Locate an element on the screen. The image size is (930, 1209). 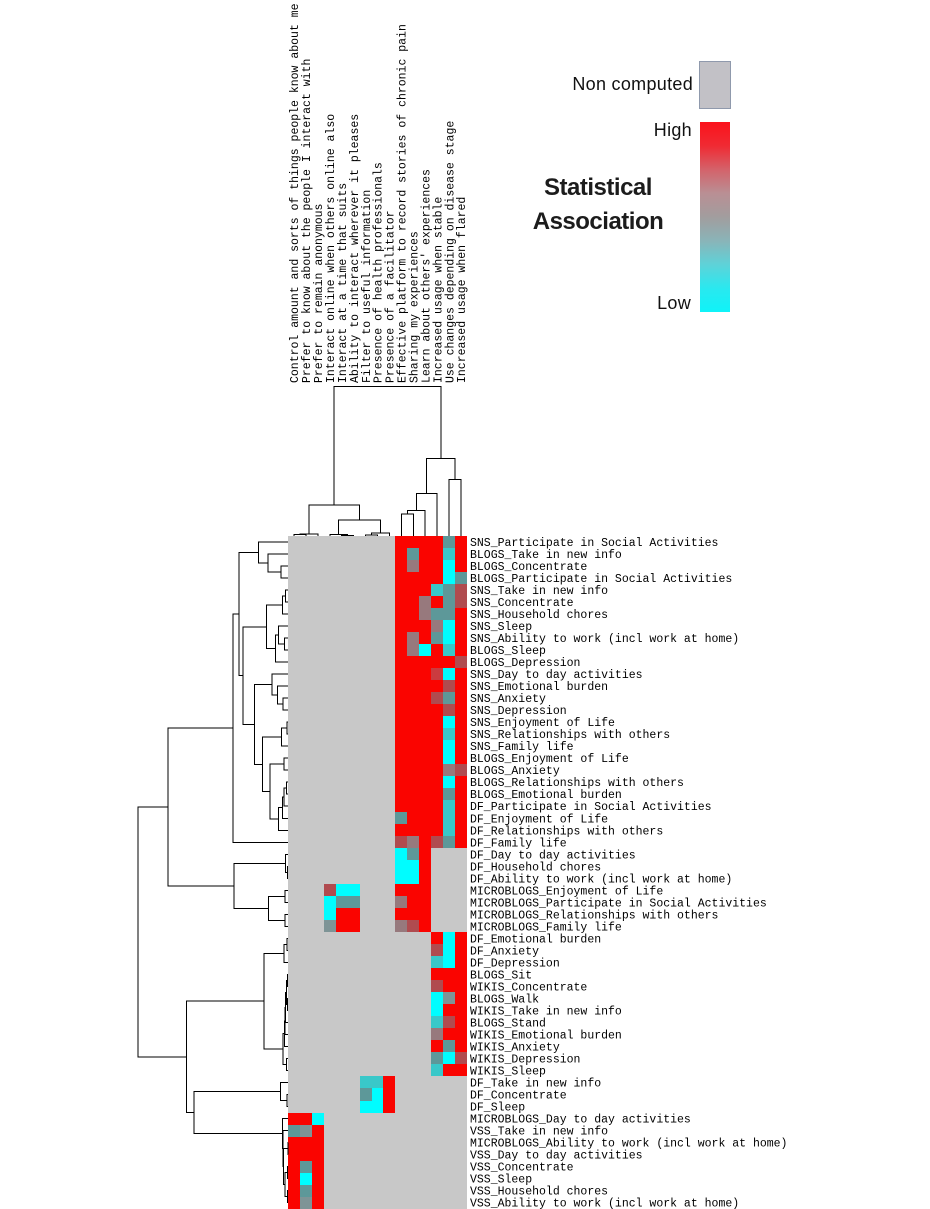
row-label: DF_Emotional burden is located at coordinates (535, 939).